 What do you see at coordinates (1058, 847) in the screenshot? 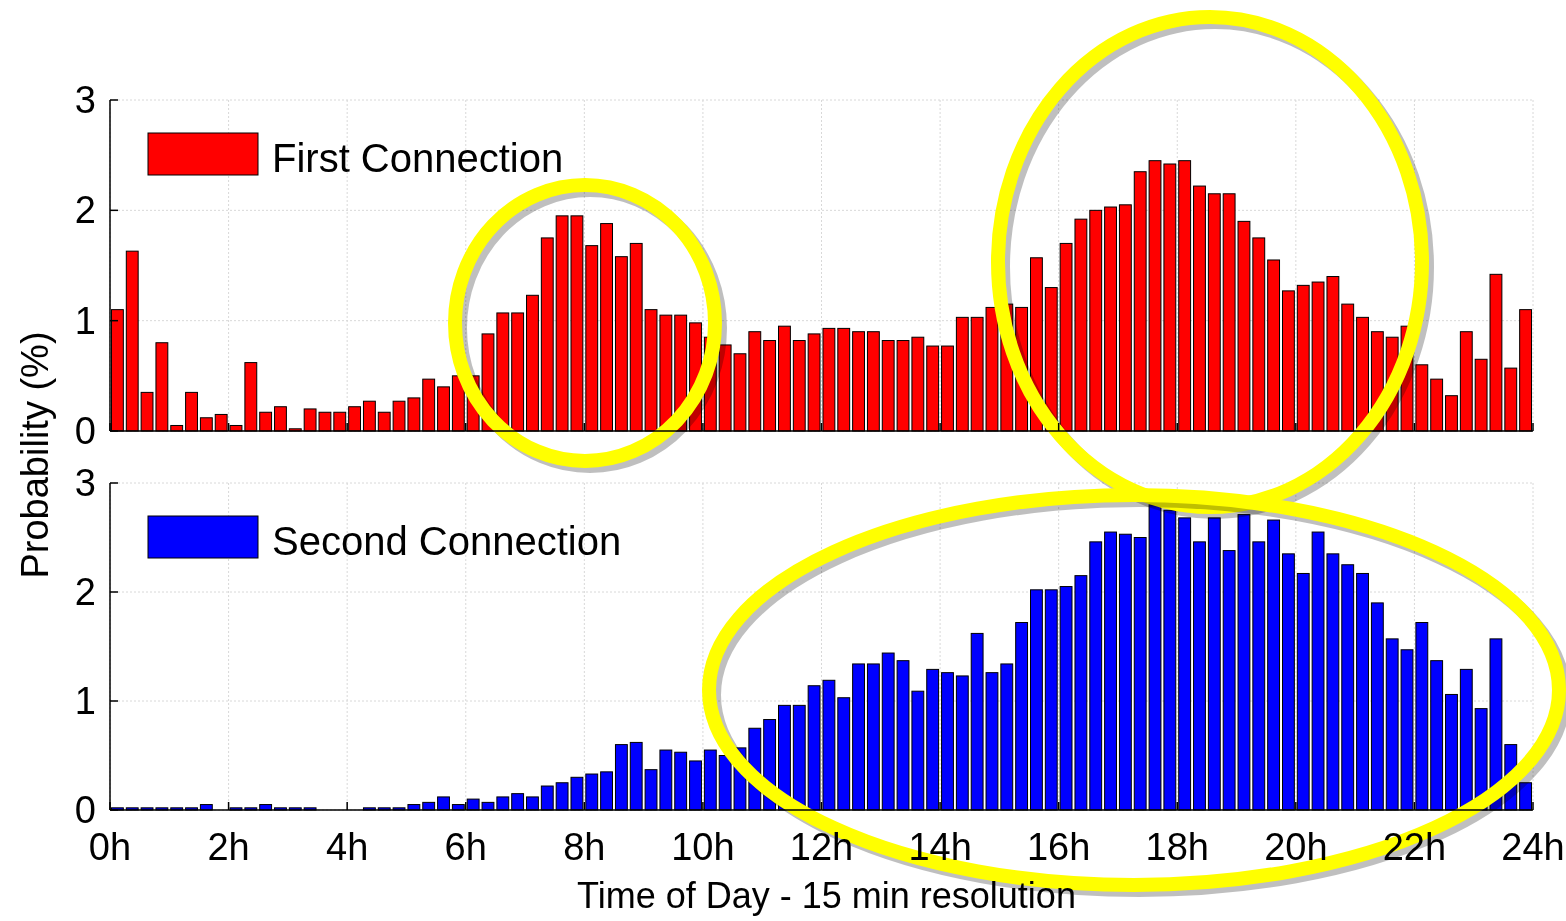
I see `x-tick-label: 16h` at bounding box center [1058, 847].